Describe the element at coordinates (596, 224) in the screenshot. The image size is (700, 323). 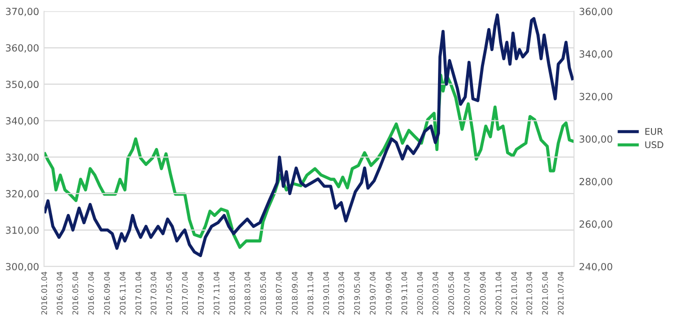
I see `y2-tick-label: 260,00` at that location.